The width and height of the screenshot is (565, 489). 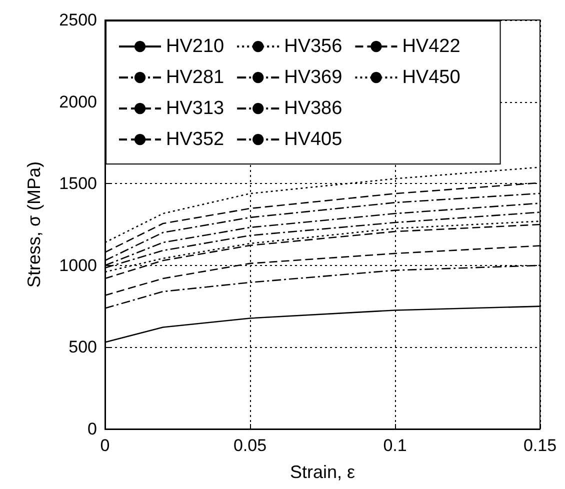 What do you see at coordinates (195, 139) in the screenshot?
I see `legend-label: HV352` at bounding box center [195, 139].